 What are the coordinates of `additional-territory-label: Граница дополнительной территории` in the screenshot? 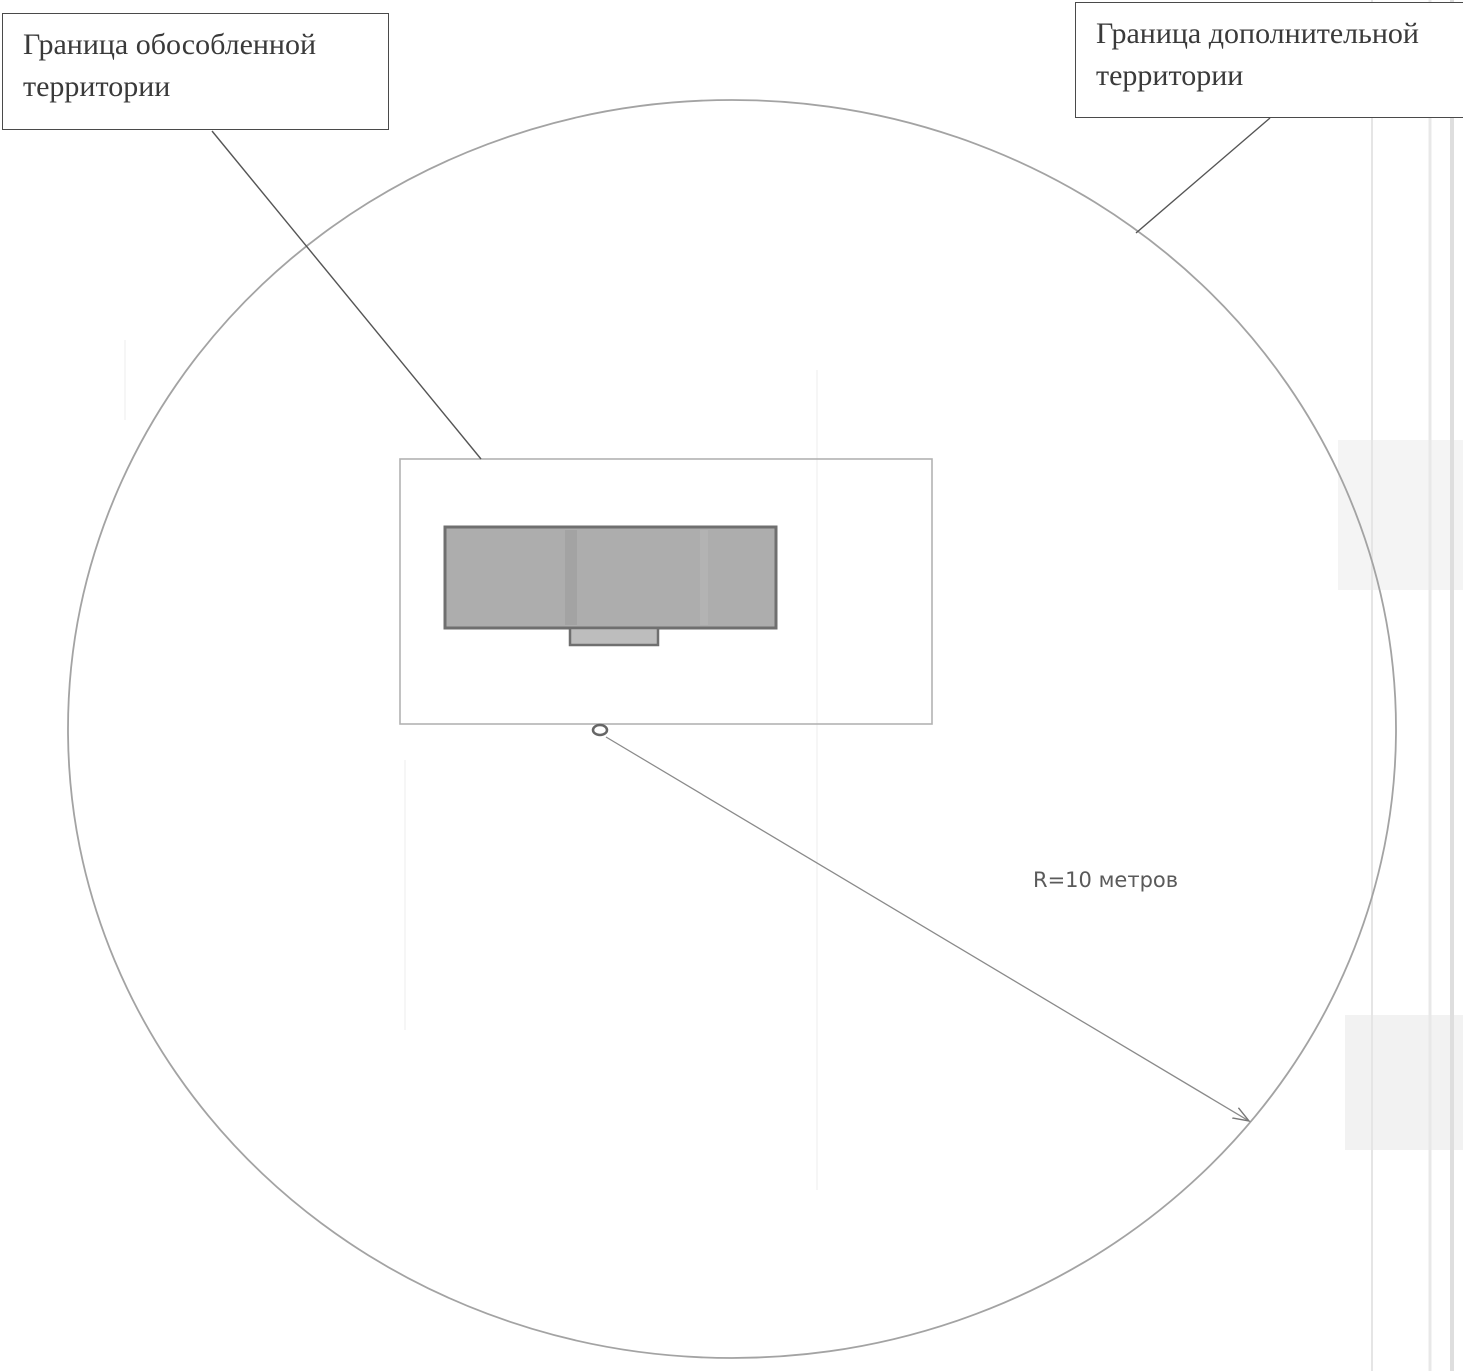 It's located at (1269, 60).